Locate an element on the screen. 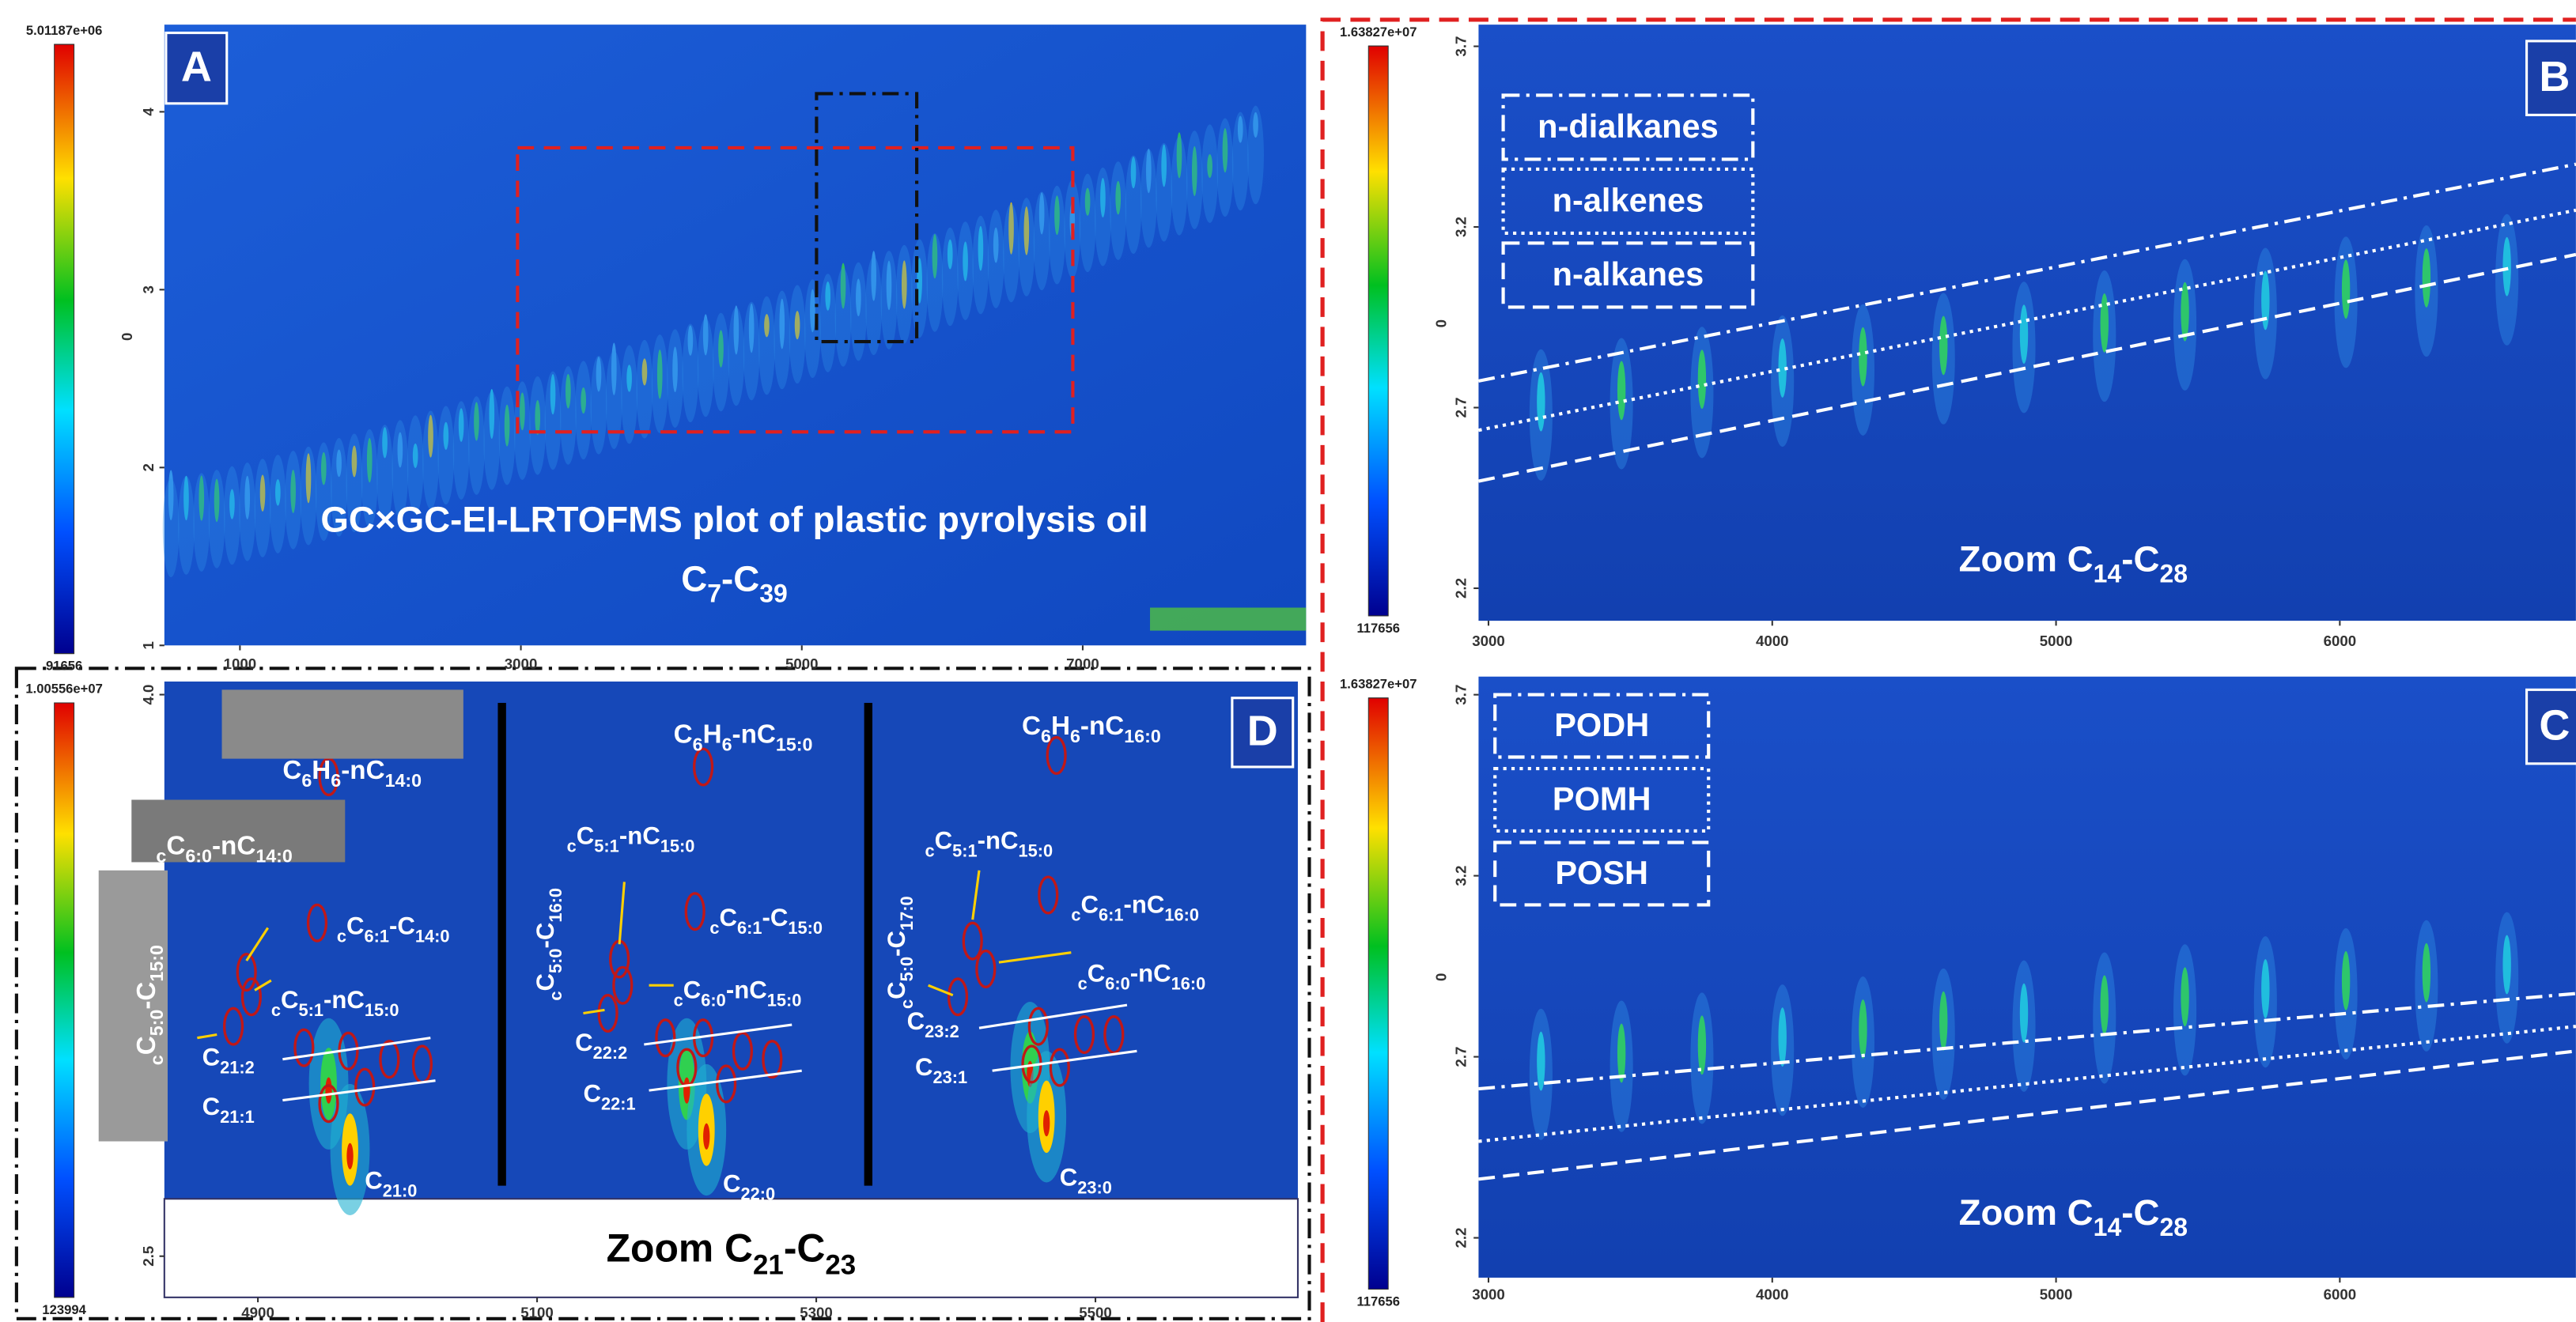  annotation: C23:2 is located at coordinates (933, 1024).